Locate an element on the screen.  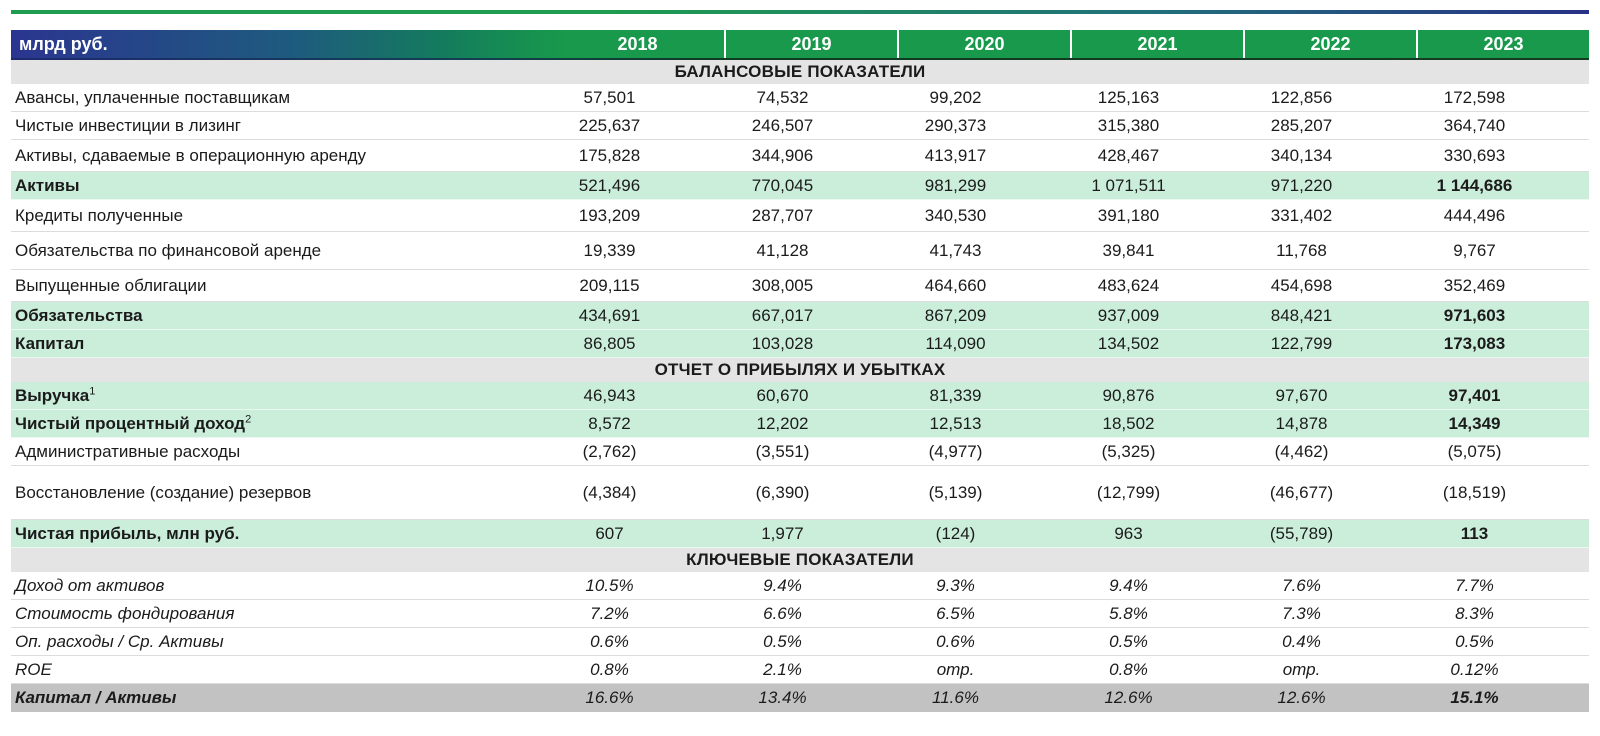
value-cell: 114,090 is located at coordinates (955, 343).